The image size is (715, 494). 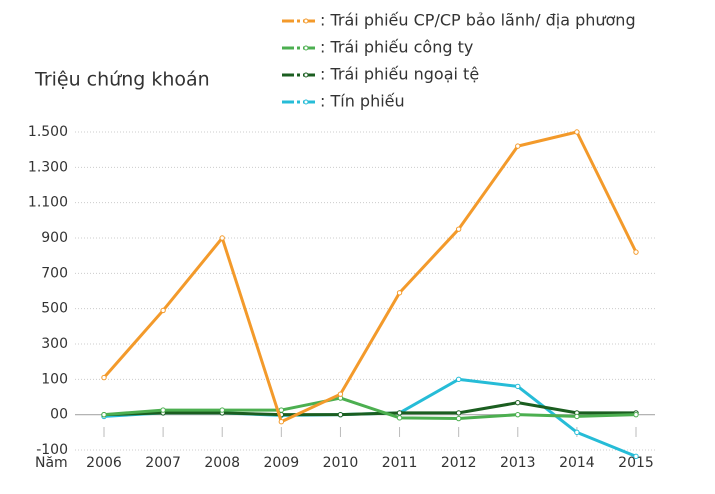 What do you see at coordinates (400, 463) in the screenshot?
I see `x-tick-label: 2011` at bounding box center [400, 463].